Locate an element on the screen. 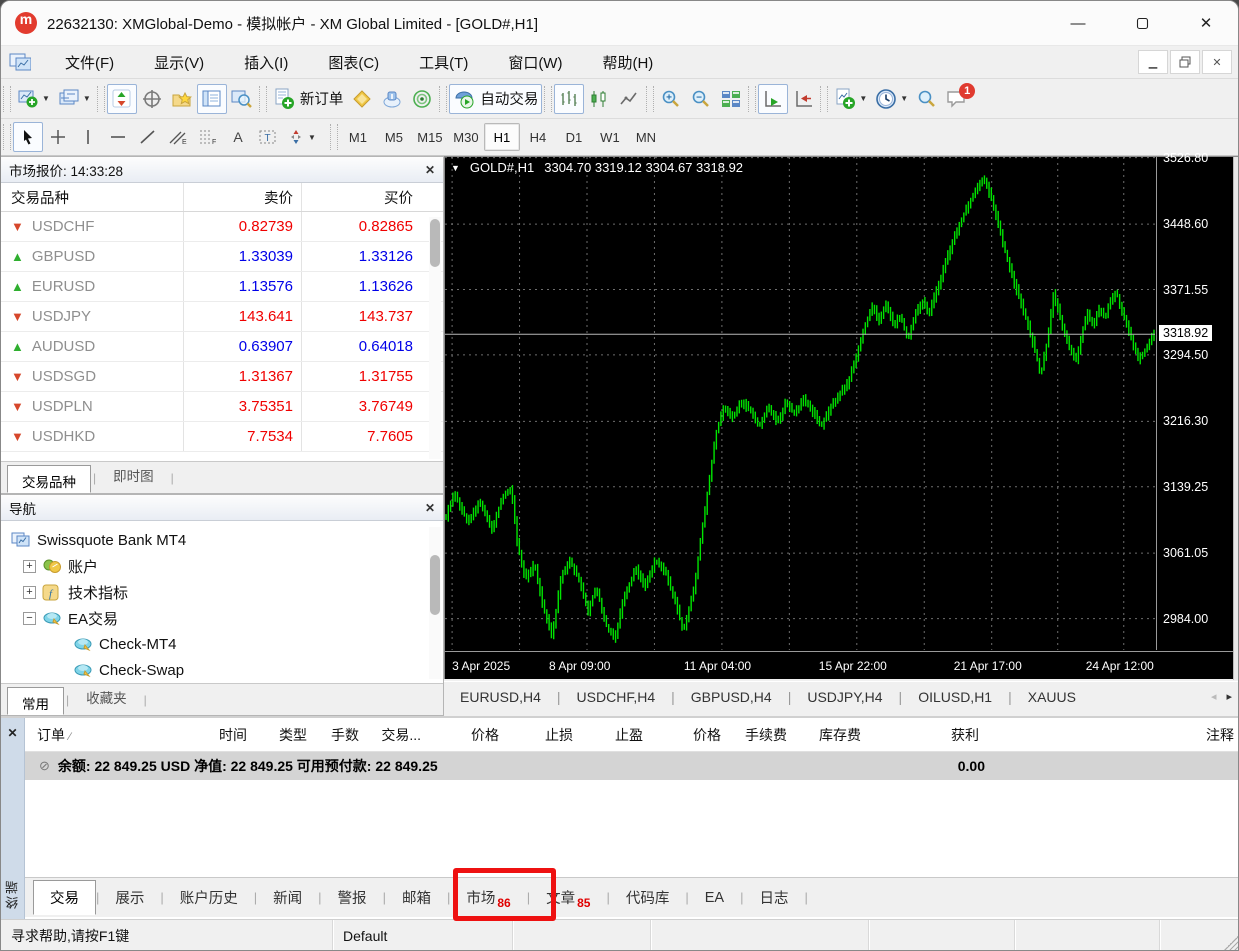 This screenshot has width=1239, height=951. hline-tool-button is located at coordinates (118, 137).